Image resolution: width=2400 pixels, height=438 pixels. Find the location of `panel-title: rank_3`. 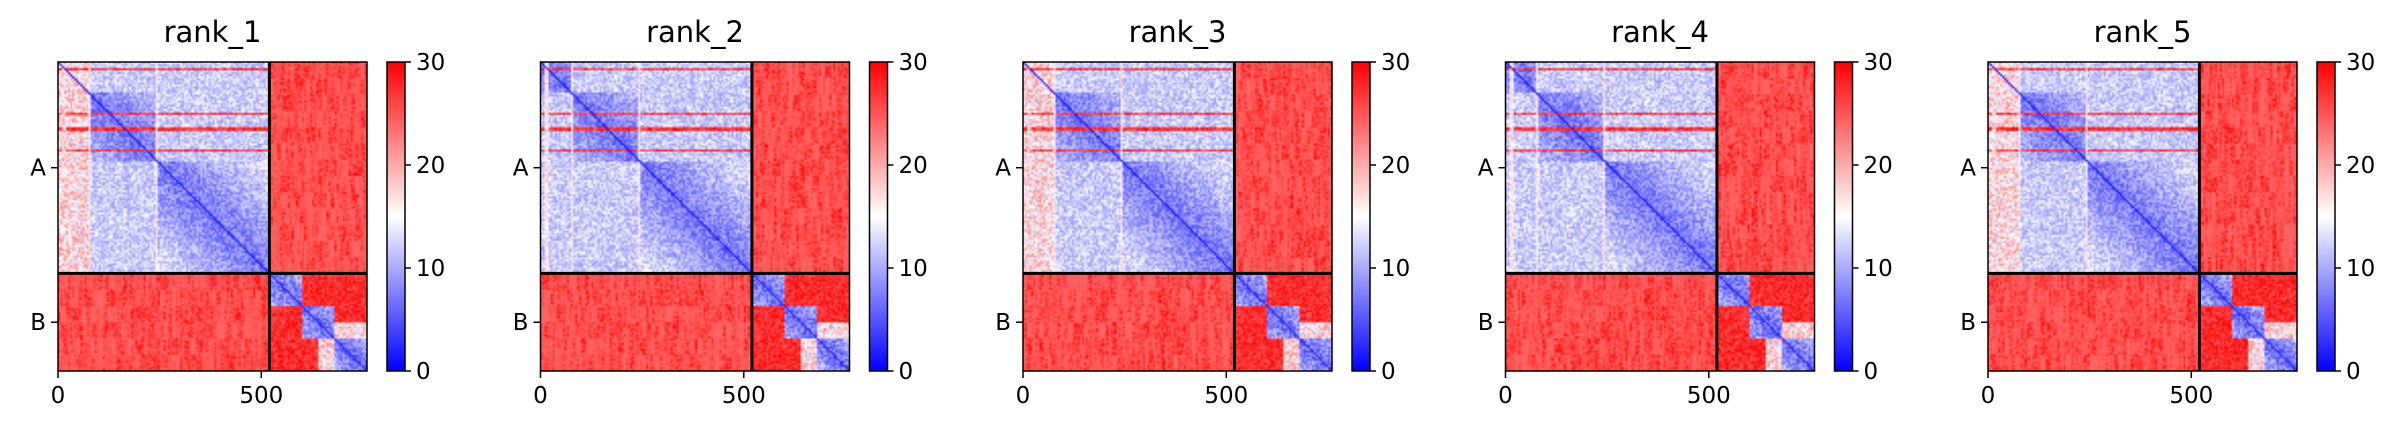

panel-title: rank_3 is located at coordinates (1178, 32).